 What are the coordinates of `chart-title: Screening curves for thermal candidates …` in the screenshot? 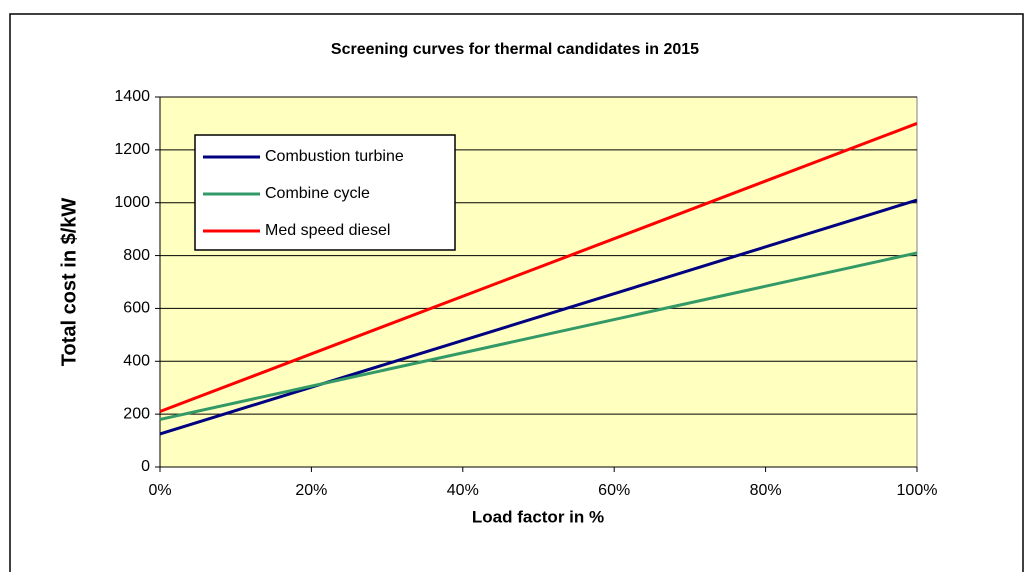 It's located at (515, 49).